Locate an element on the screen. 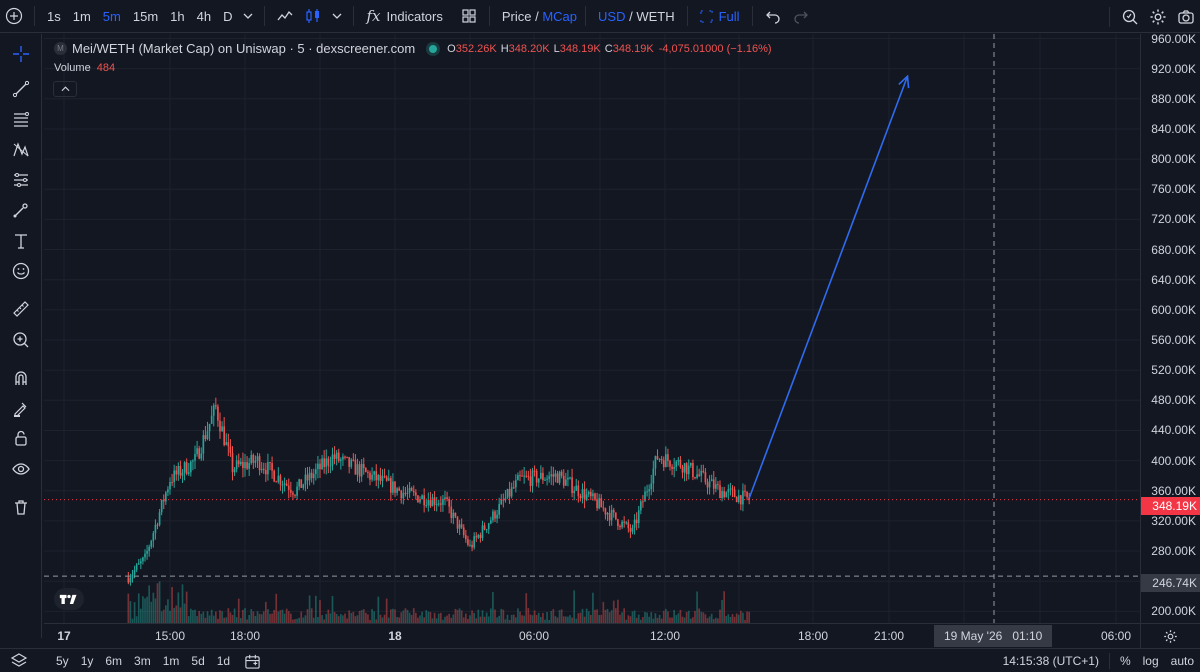 The height and width of the screenshot is (672, 1200). candles-chart-type-icon is located at coordinates (313, 16).